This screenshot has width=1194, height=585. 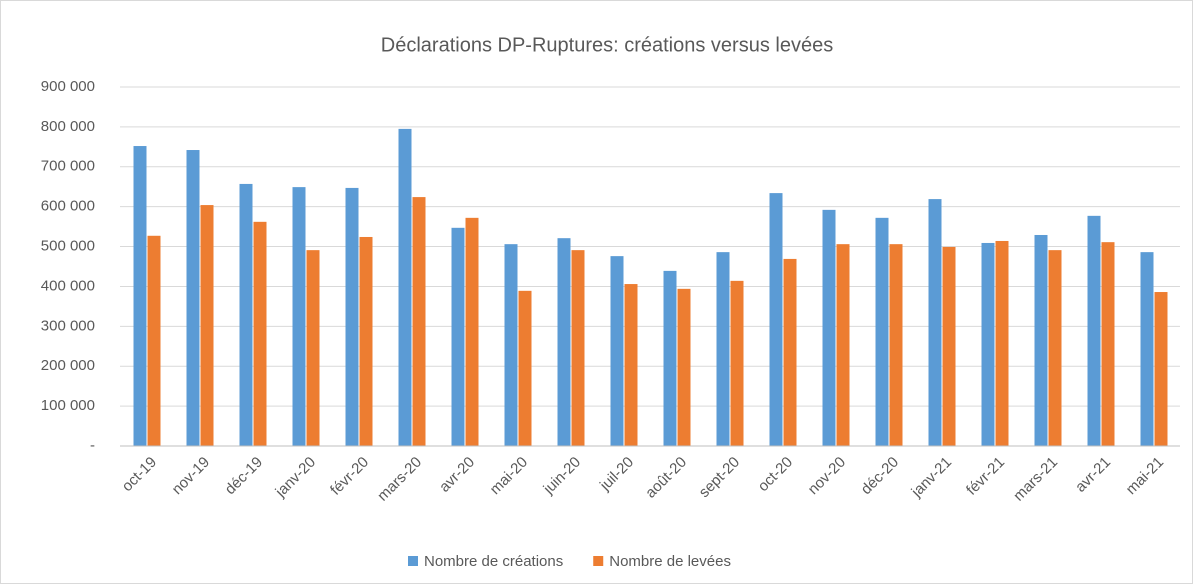 What do you see at coordinates (68, 405) in the screenshot?
I see `y-tick-label: 100 000` at bounding box center [68, 405].